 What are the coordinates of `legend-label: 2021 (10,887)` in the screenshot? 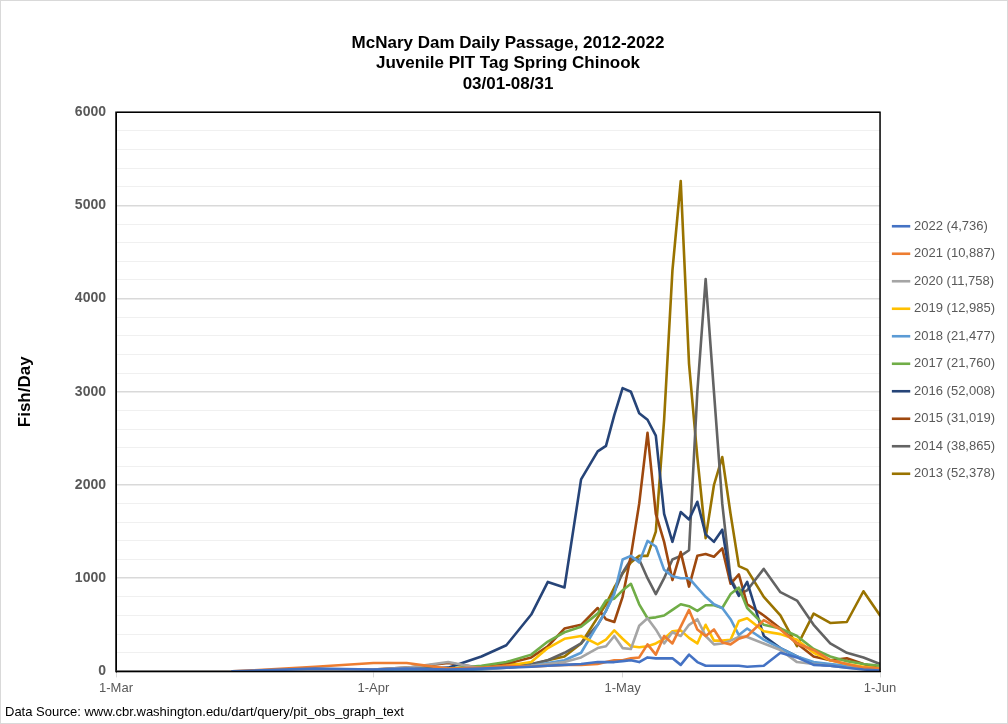 It's located at (954, 253).